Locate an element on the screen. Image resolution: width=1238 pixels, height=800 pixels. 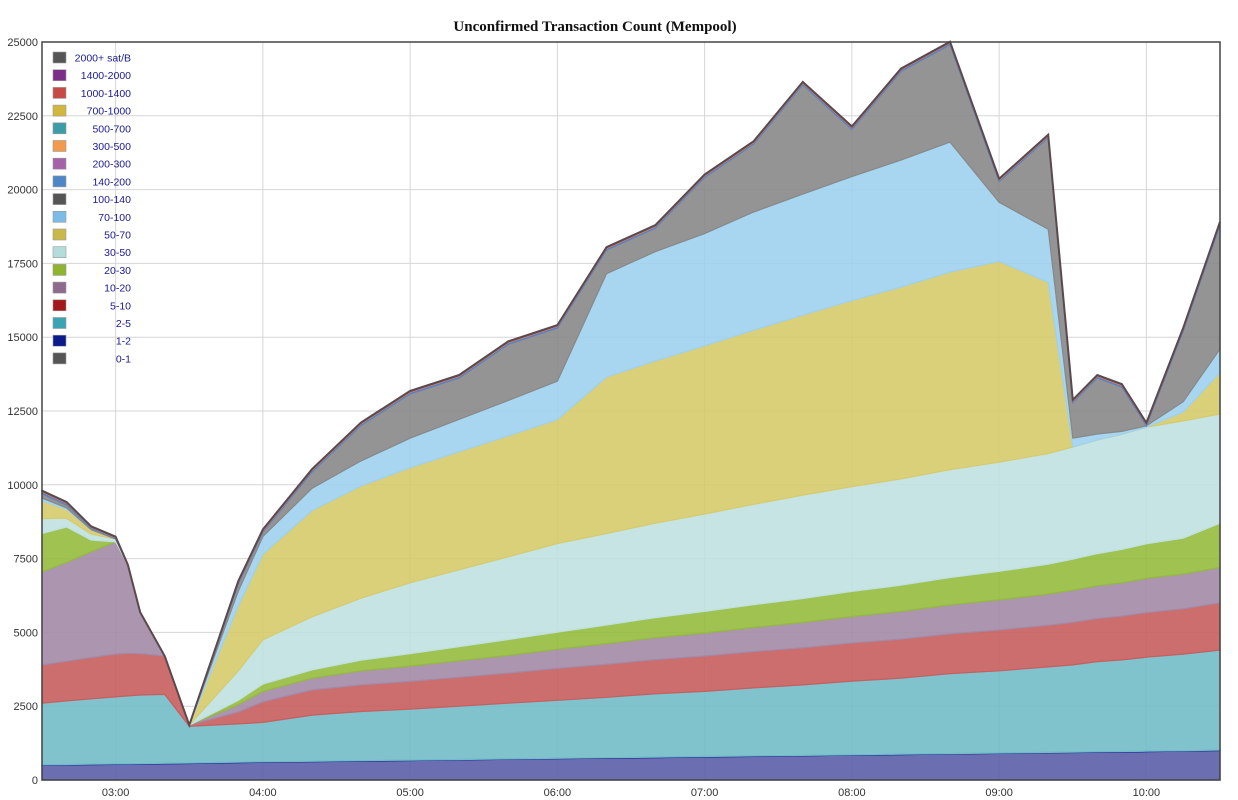
legend-item: 0-1 is located at coordinates (91, 358).